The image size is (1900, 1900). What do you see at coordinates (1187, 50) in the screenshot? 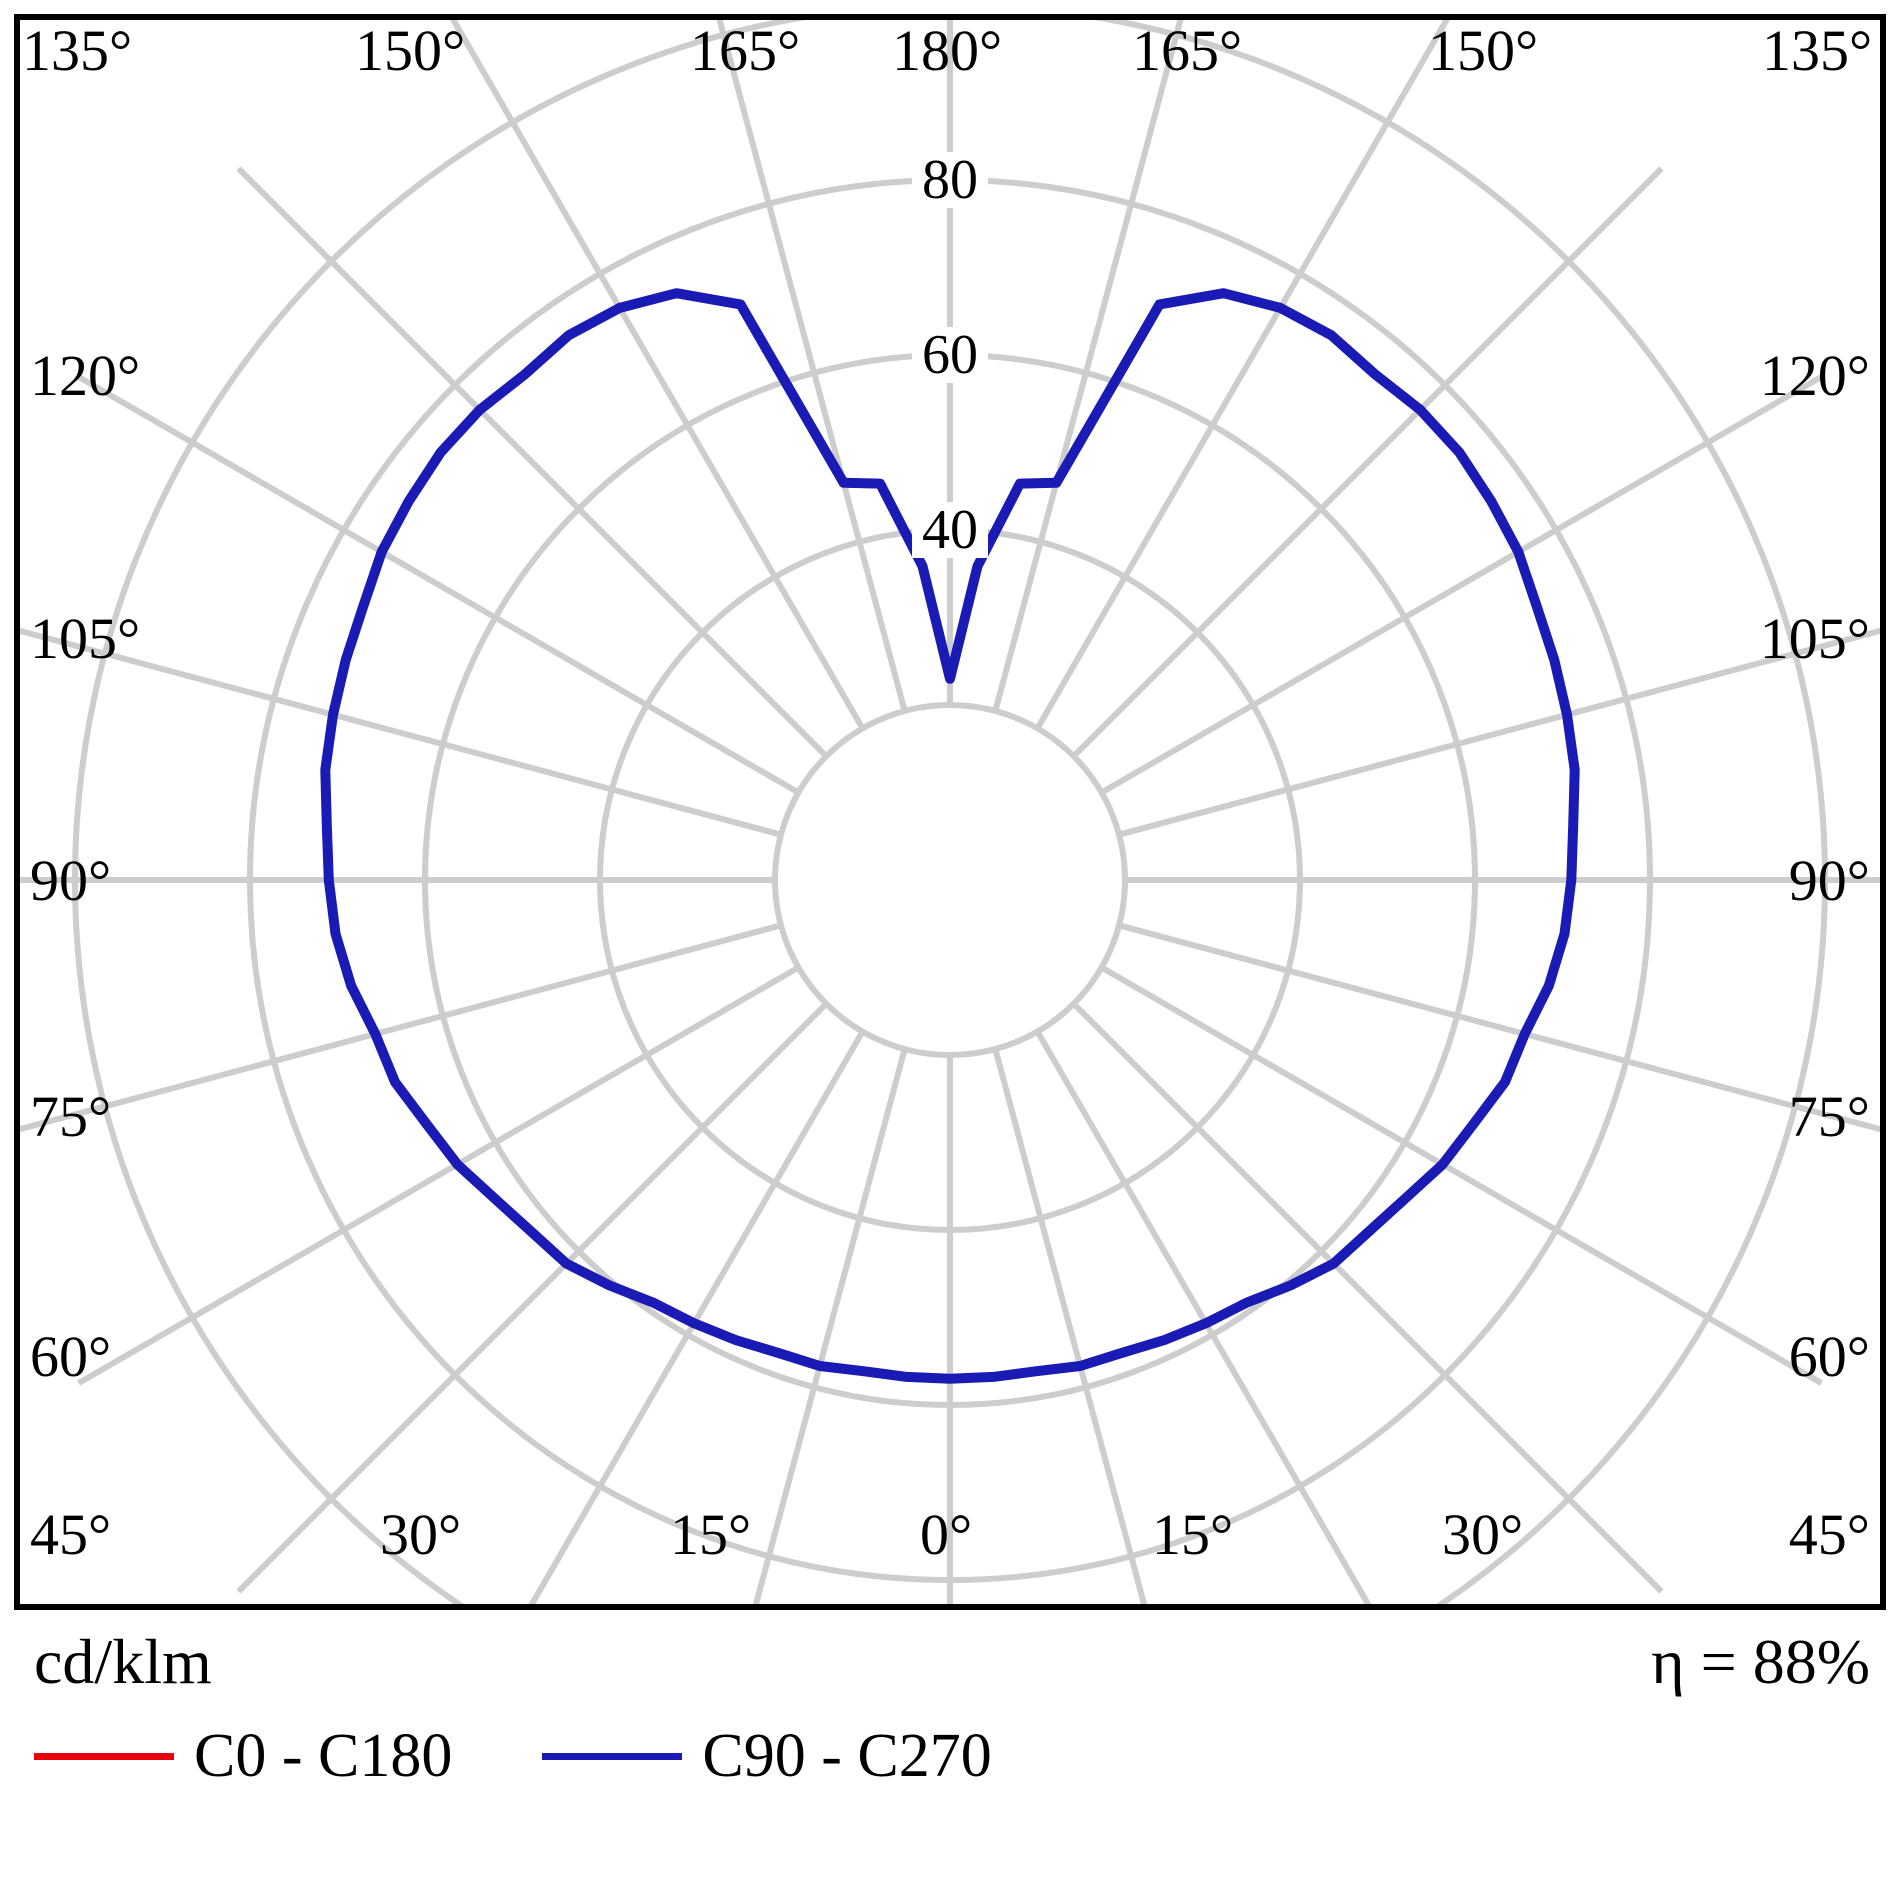
I see `angle-label-top-165-right: 165°` at bounding box center [1187, 50].